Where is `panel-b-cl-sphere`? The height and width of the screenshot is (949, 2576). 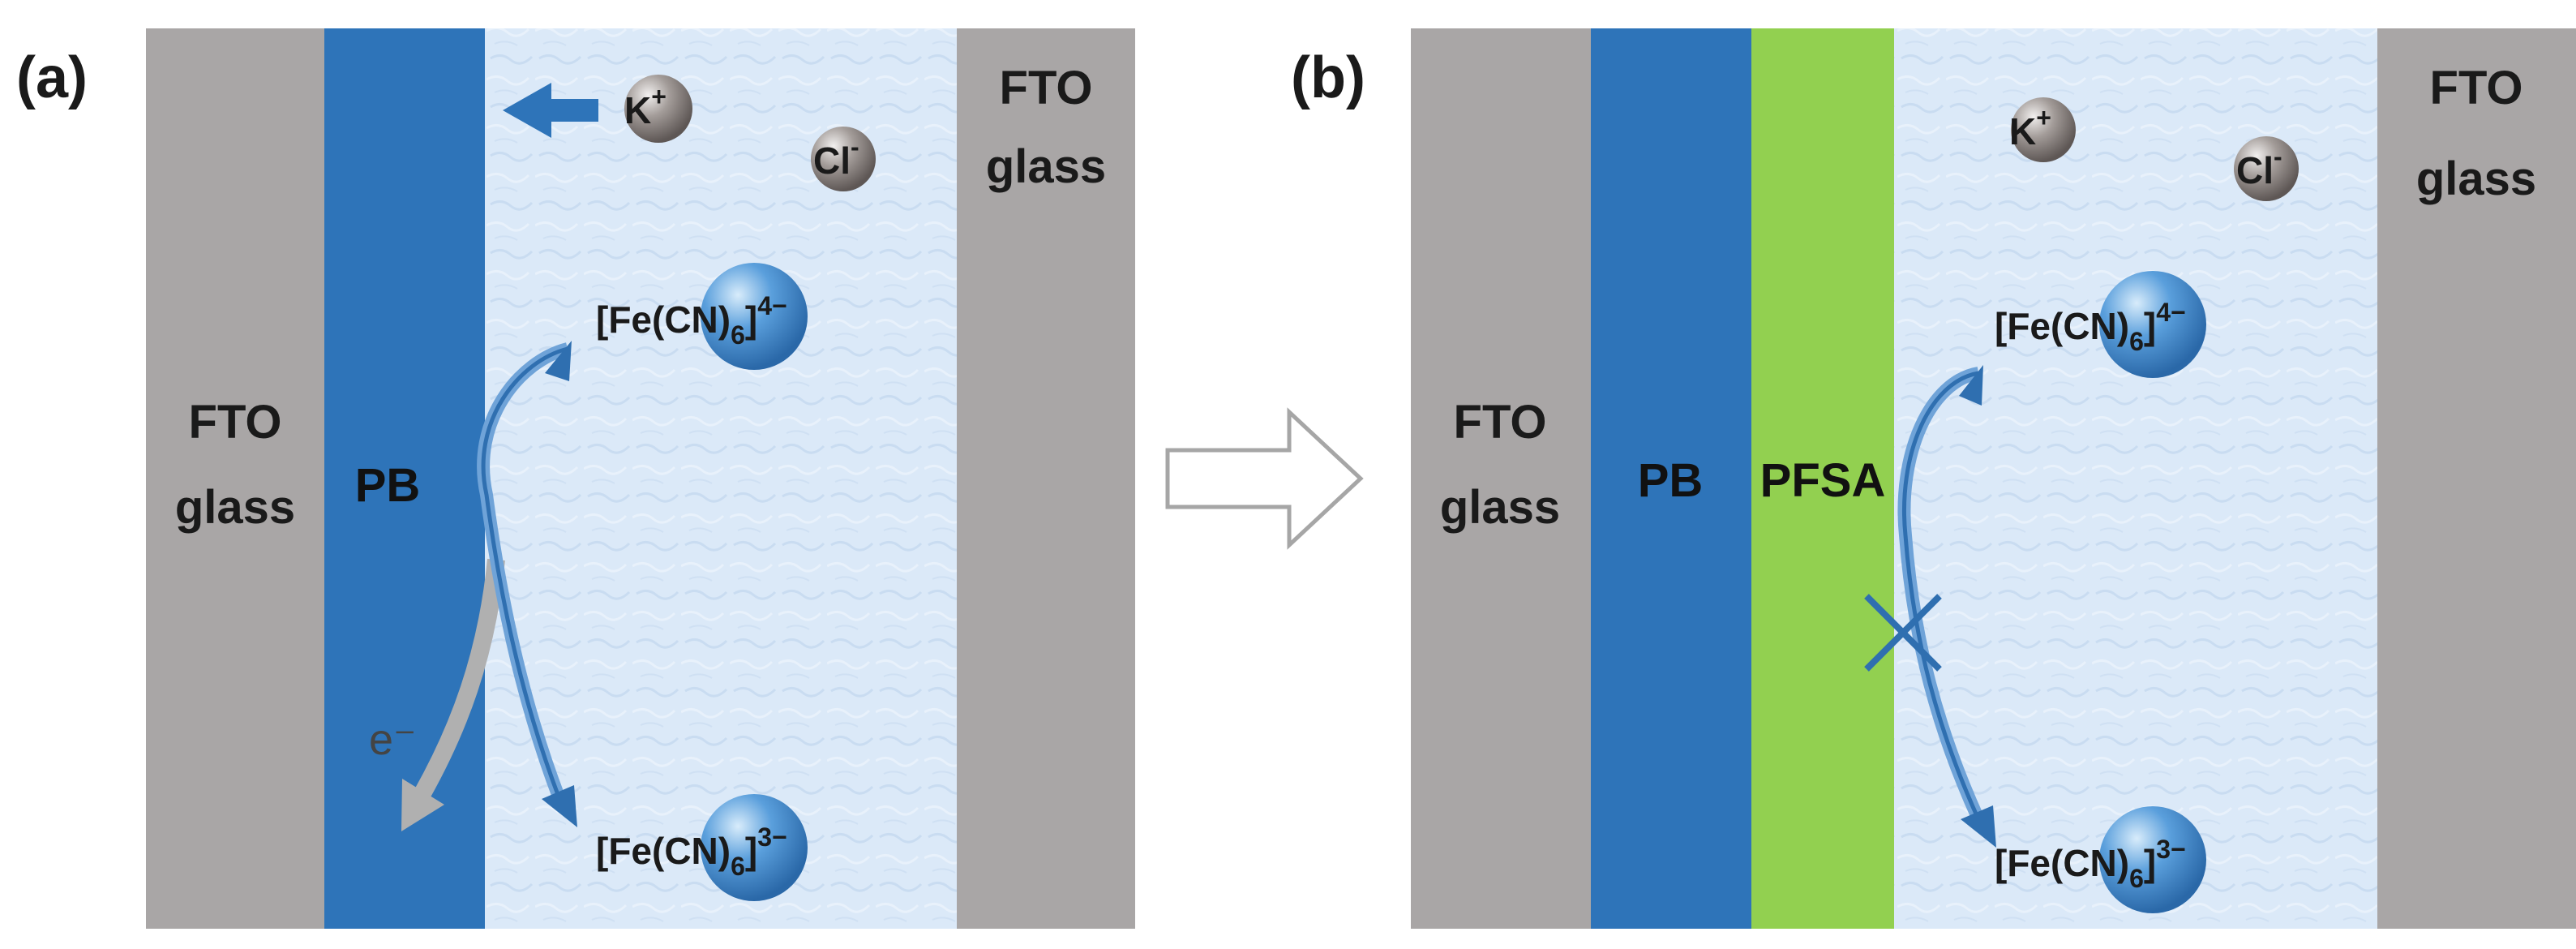 panel-b-cl-sphere is located at coordinates (2266, 168).